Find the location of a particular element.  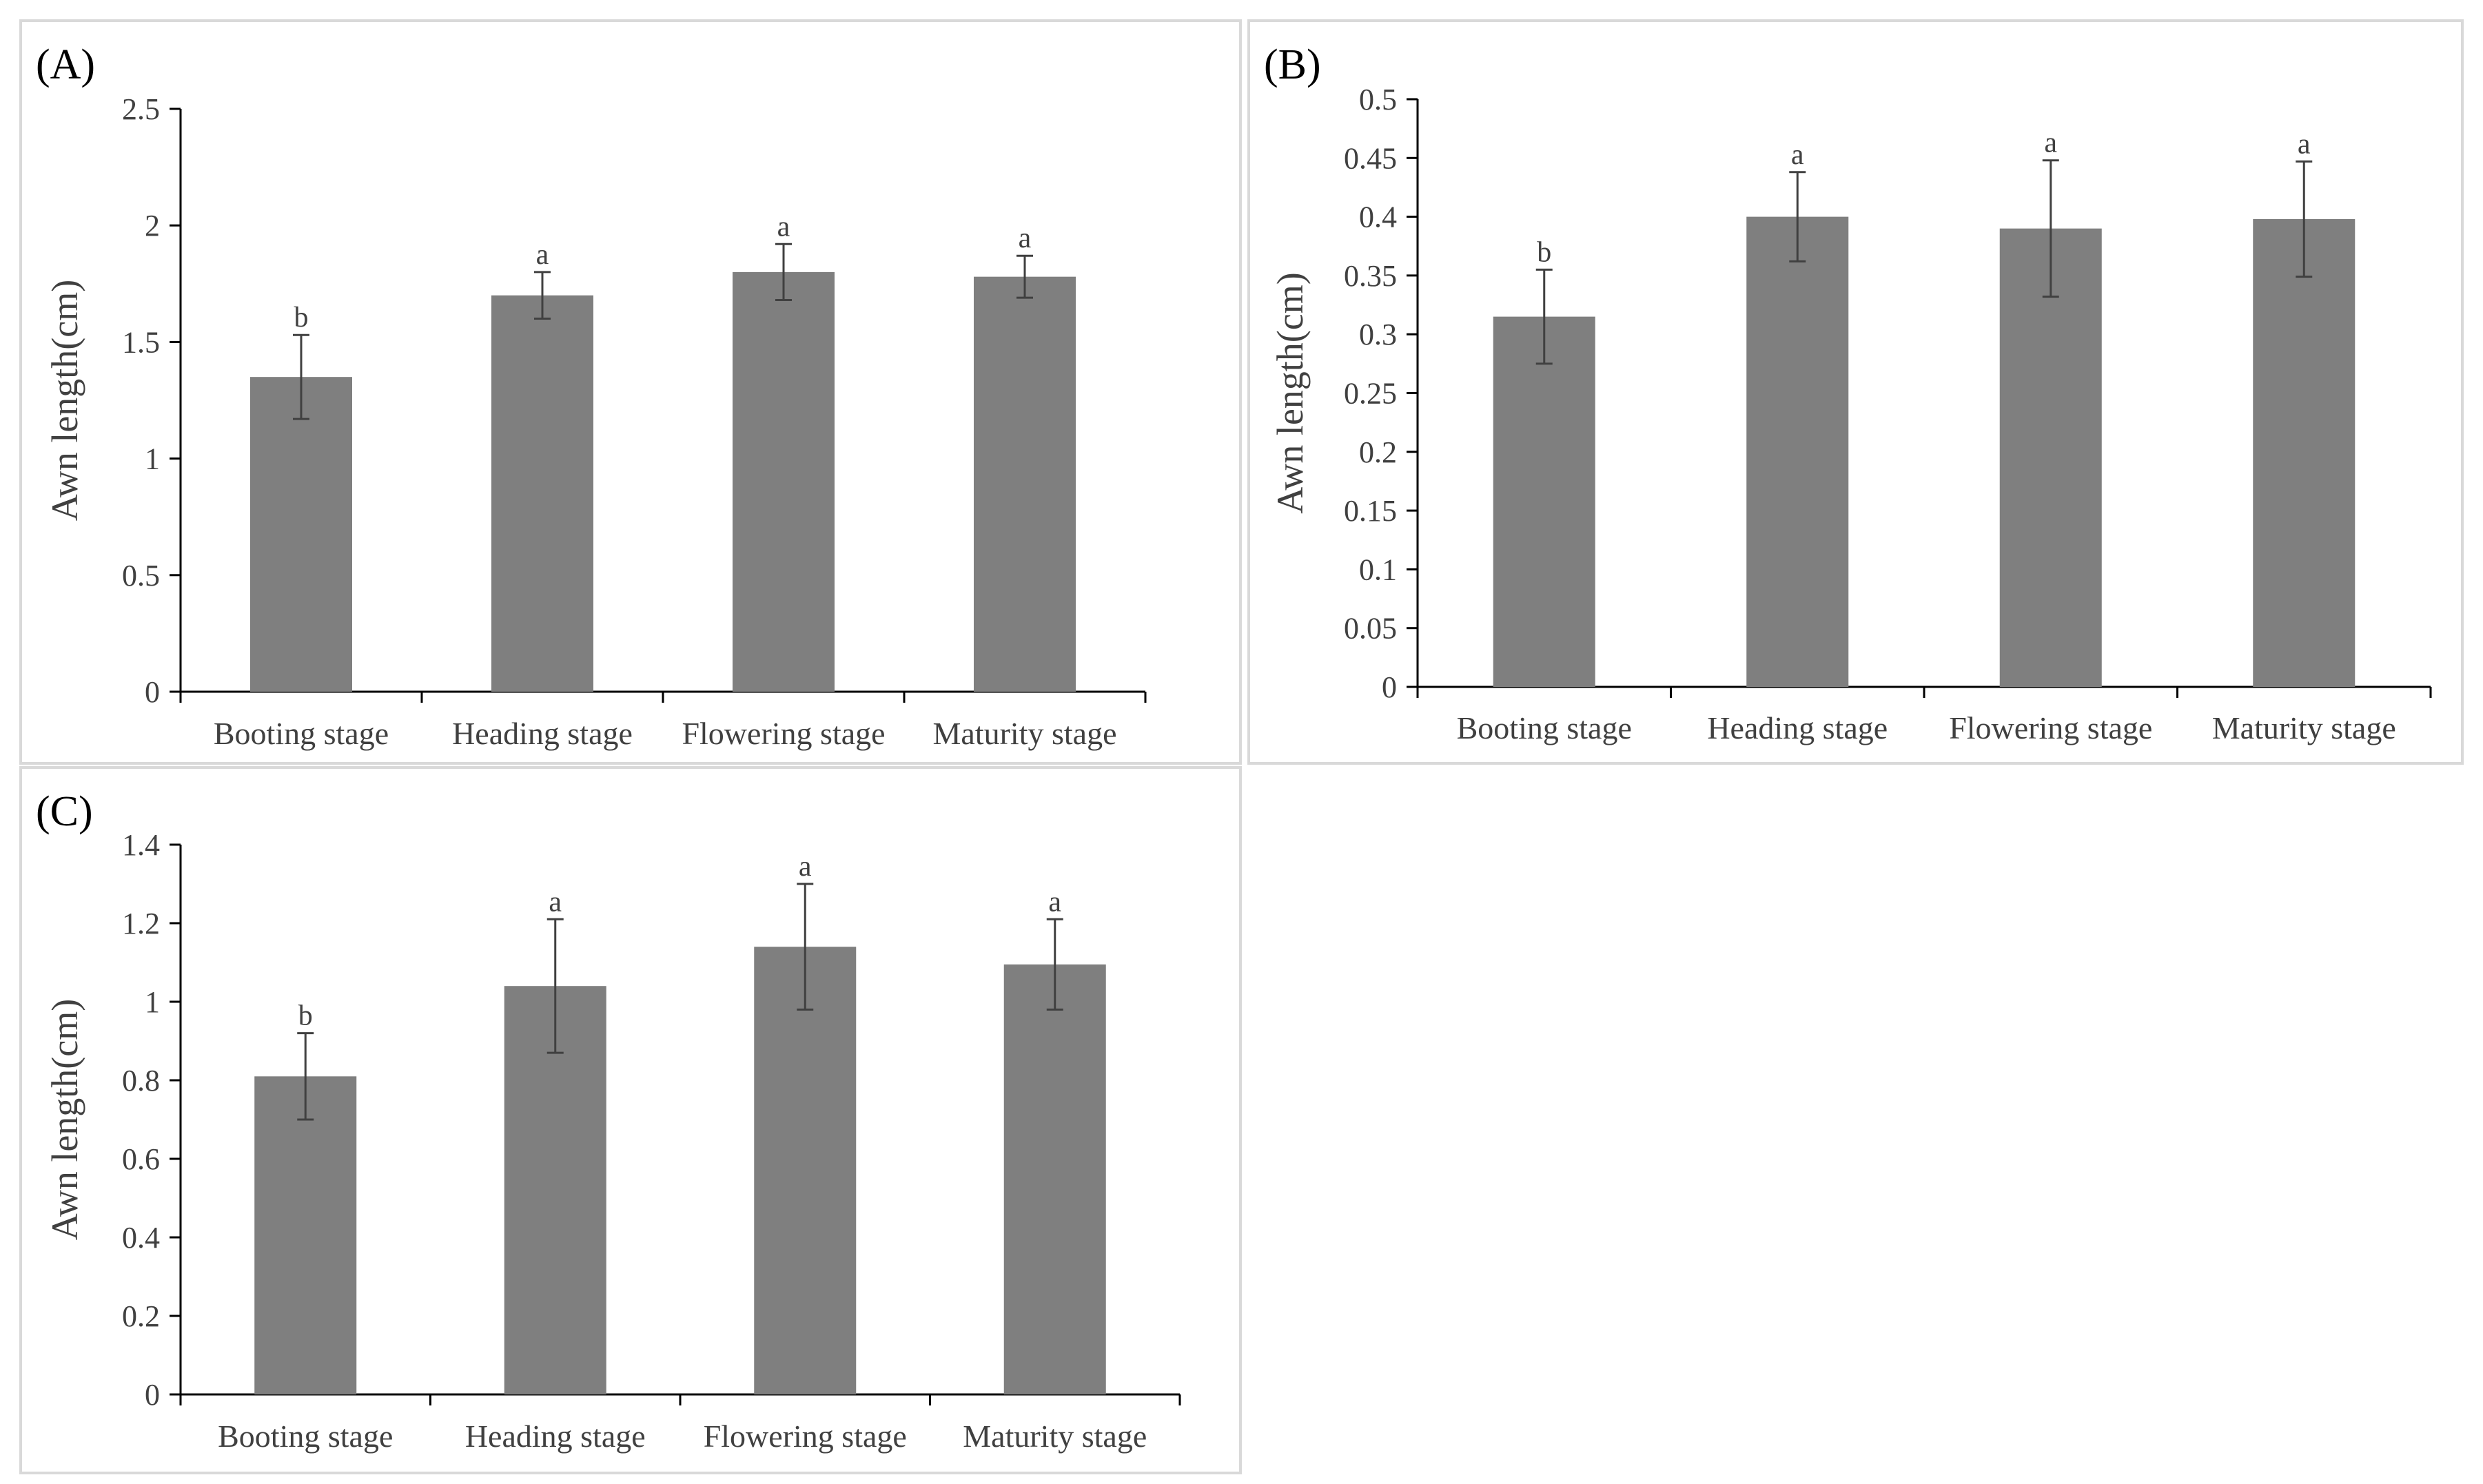

y-tick-label-c: 1.4 is located at coordinates (141, 845).